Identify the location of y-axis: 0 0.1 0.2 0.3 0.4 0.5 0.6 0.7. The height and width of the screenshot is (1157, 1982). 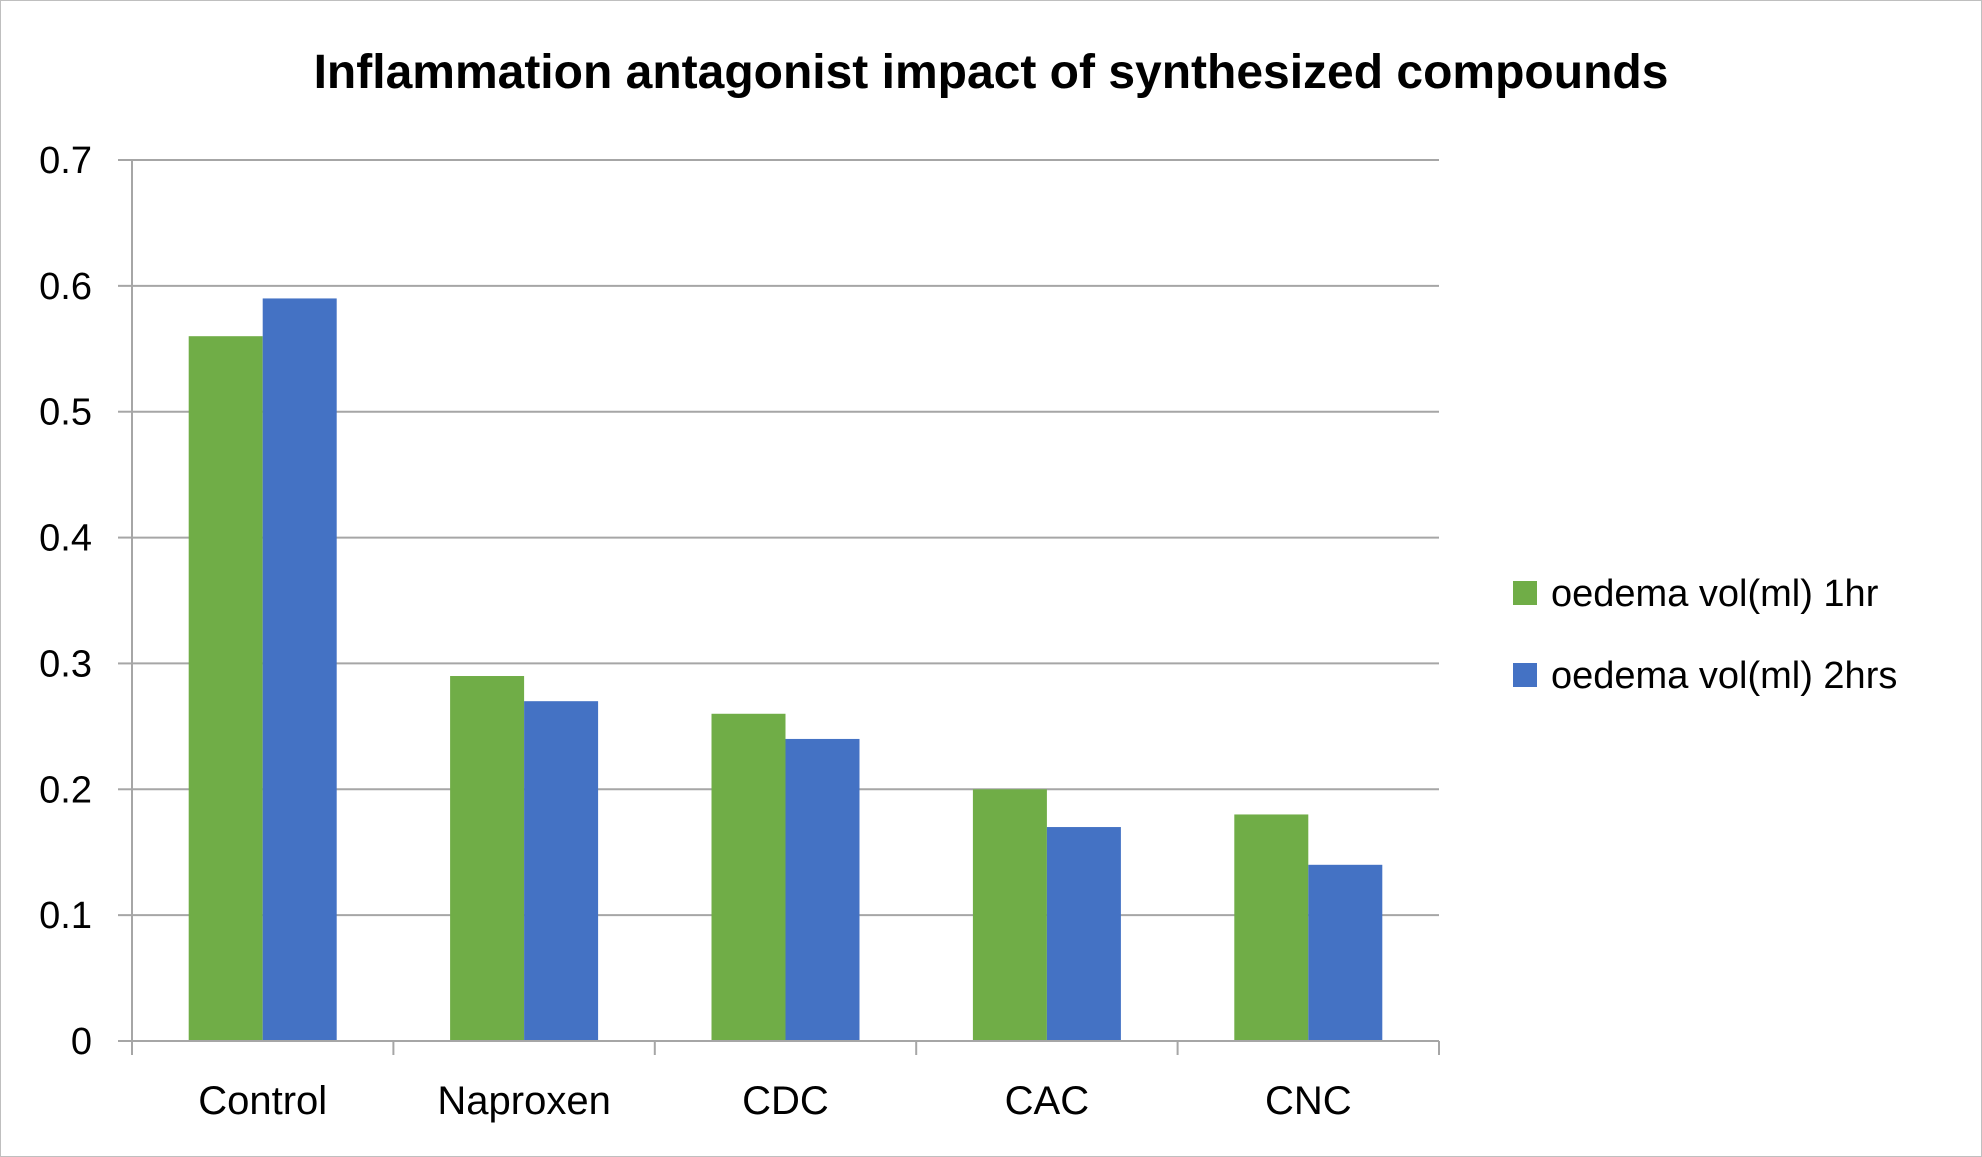
(86, 601).